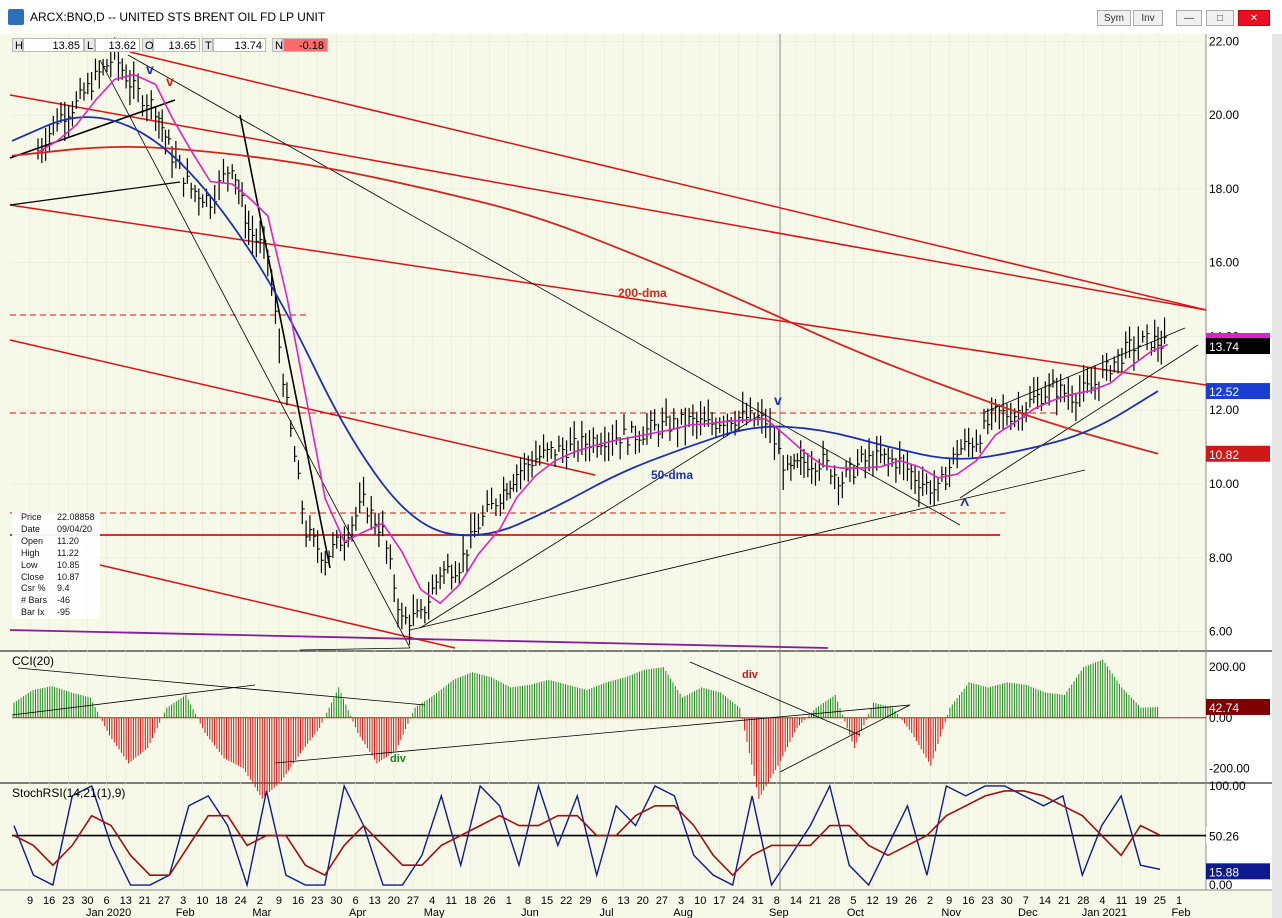 This screenshot has height=918, width=1282. I want to click on app-chart-icon, so click(16, 17).